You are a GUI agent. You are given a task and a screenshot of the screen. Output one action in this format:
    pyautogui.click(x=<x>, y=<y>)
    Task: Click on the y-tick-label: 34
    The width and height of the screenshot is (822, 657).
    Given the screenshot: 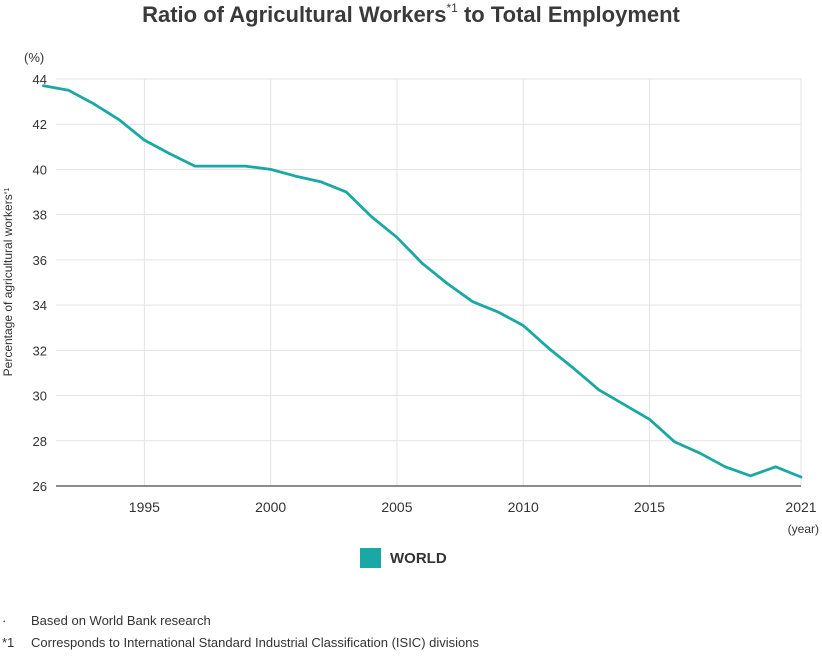 What is the action you would take?
    pyautogui.click(x=40, y=305)
    